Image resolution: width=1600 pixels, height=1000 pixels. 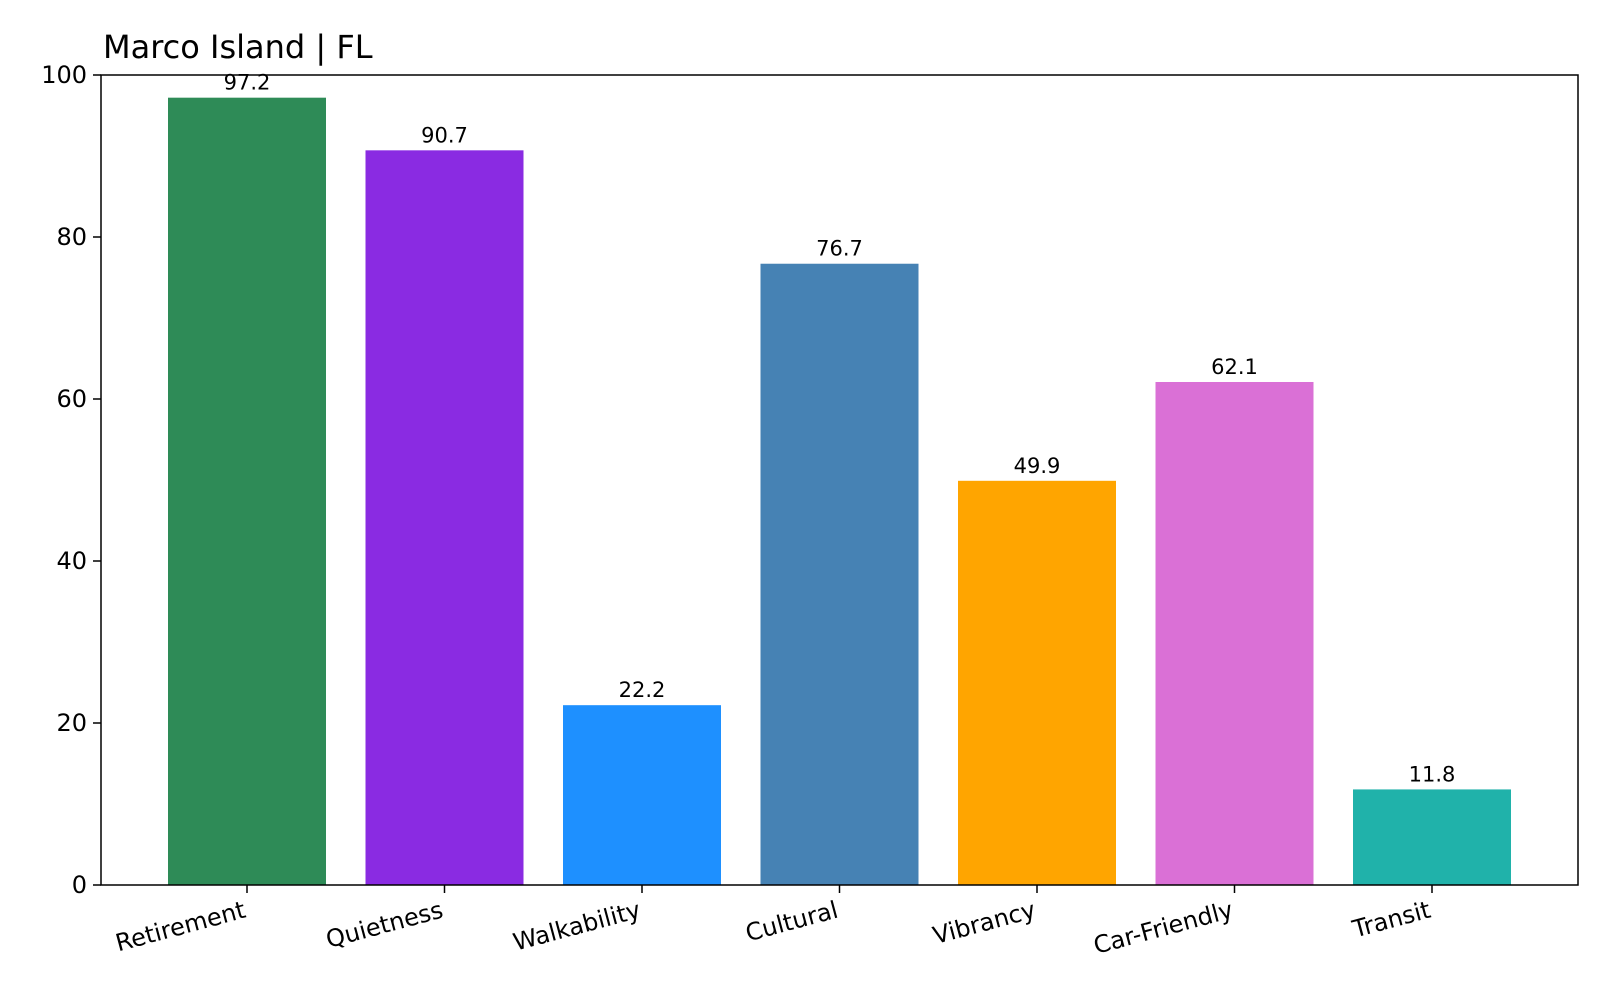 What do you see at coordinates (444, 135) in the screenshot?
I see `value-label: 90.7` at bounding box center [444, 135].